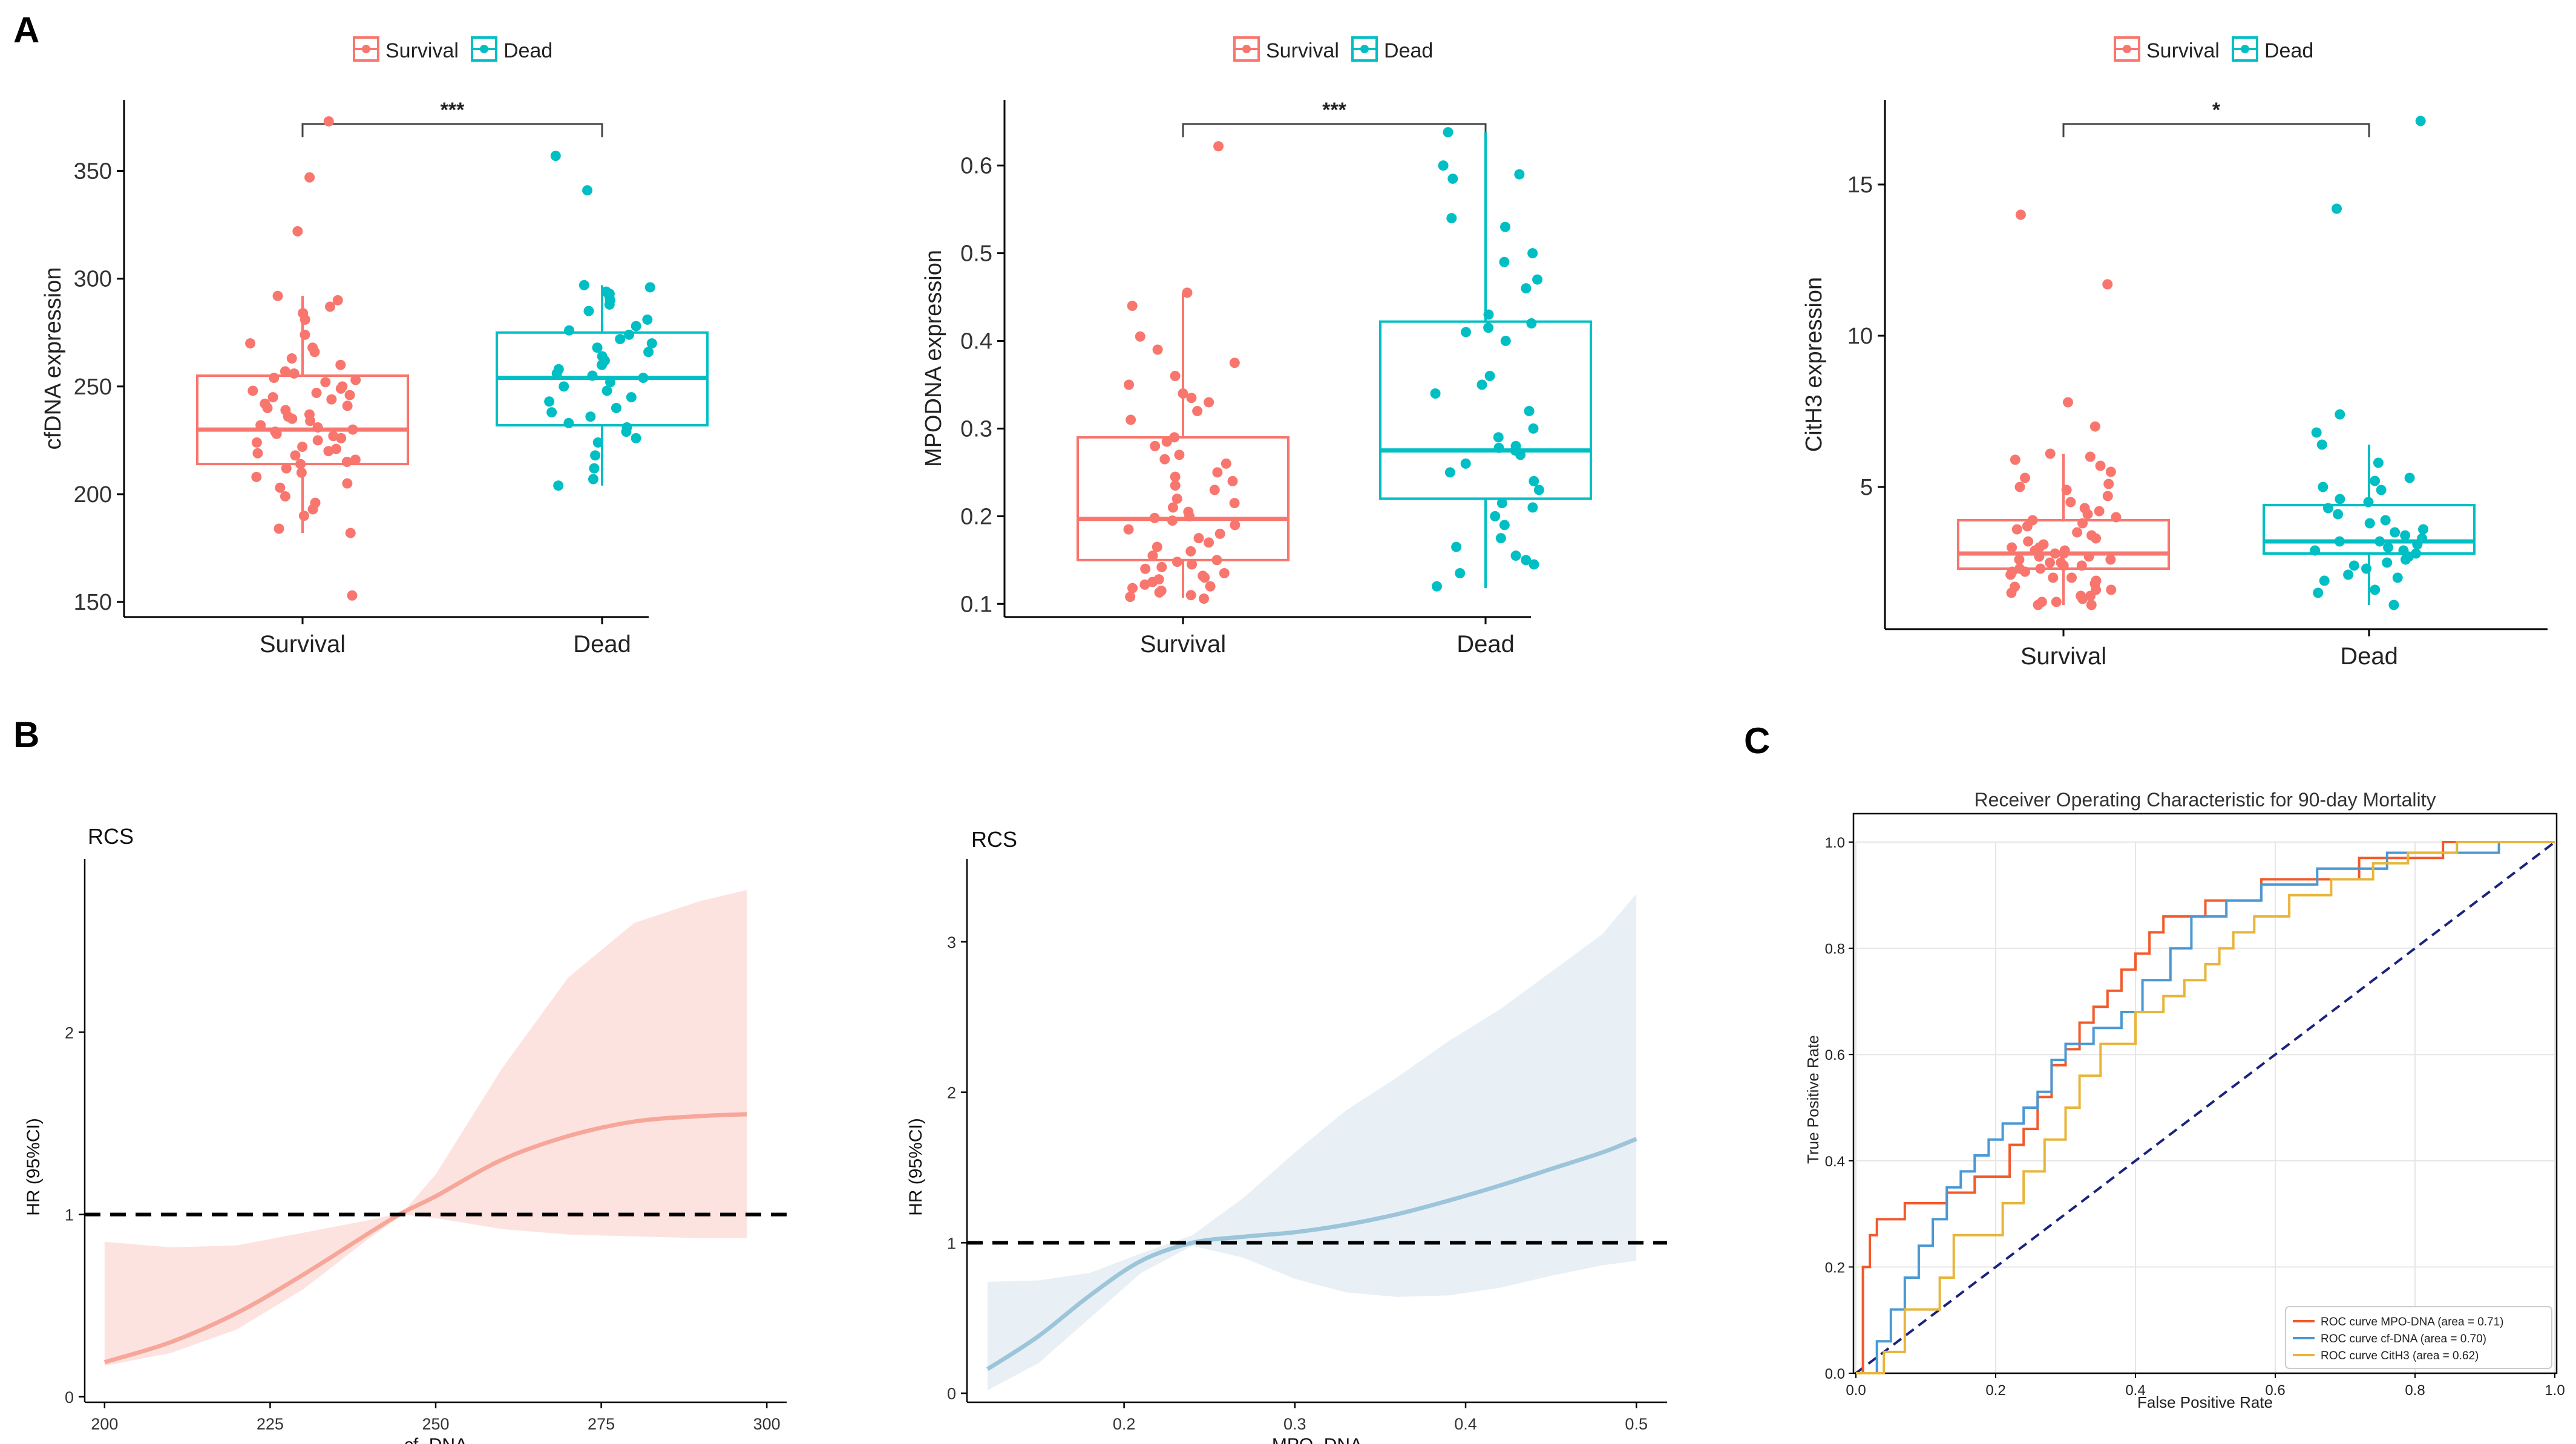 The height and width of the screenshot is (1444, 2576). Describe the element at coordinates (1302, 50) in the screenshot. I see `legend-label-survival: Survival` at that location.